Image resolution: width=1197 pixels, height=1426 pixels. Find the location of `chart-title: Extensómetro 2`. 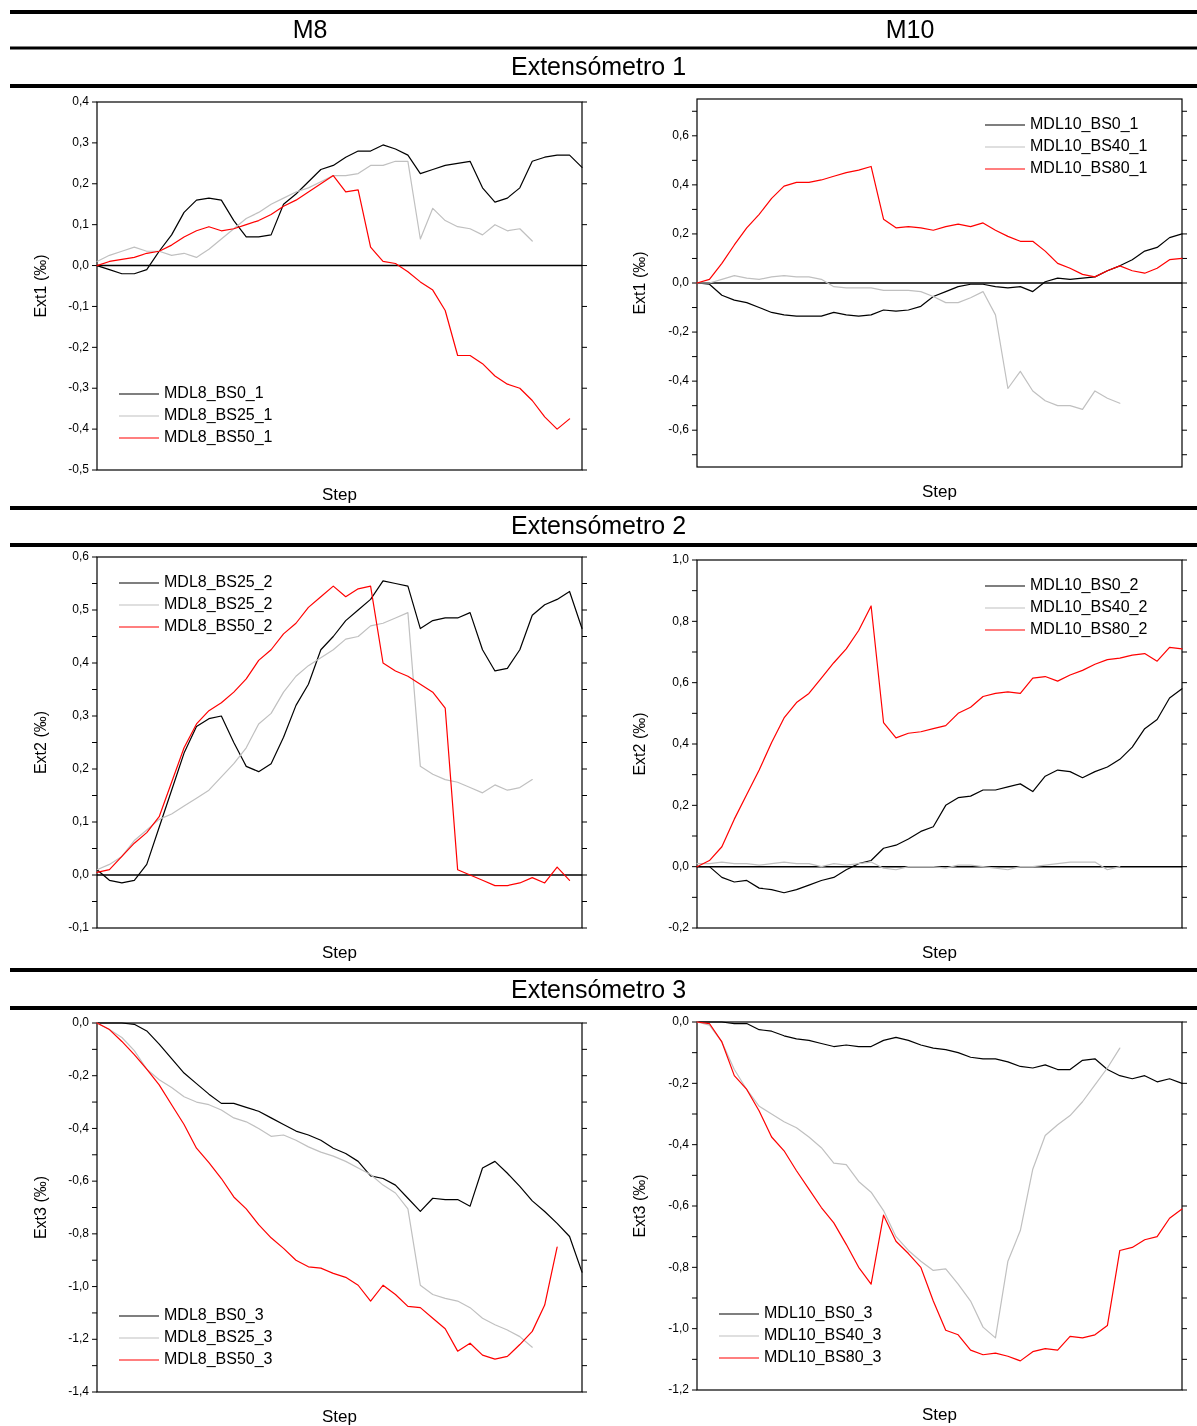

chart-title: Extensómetro 2 is located at coordinates (598, 524).